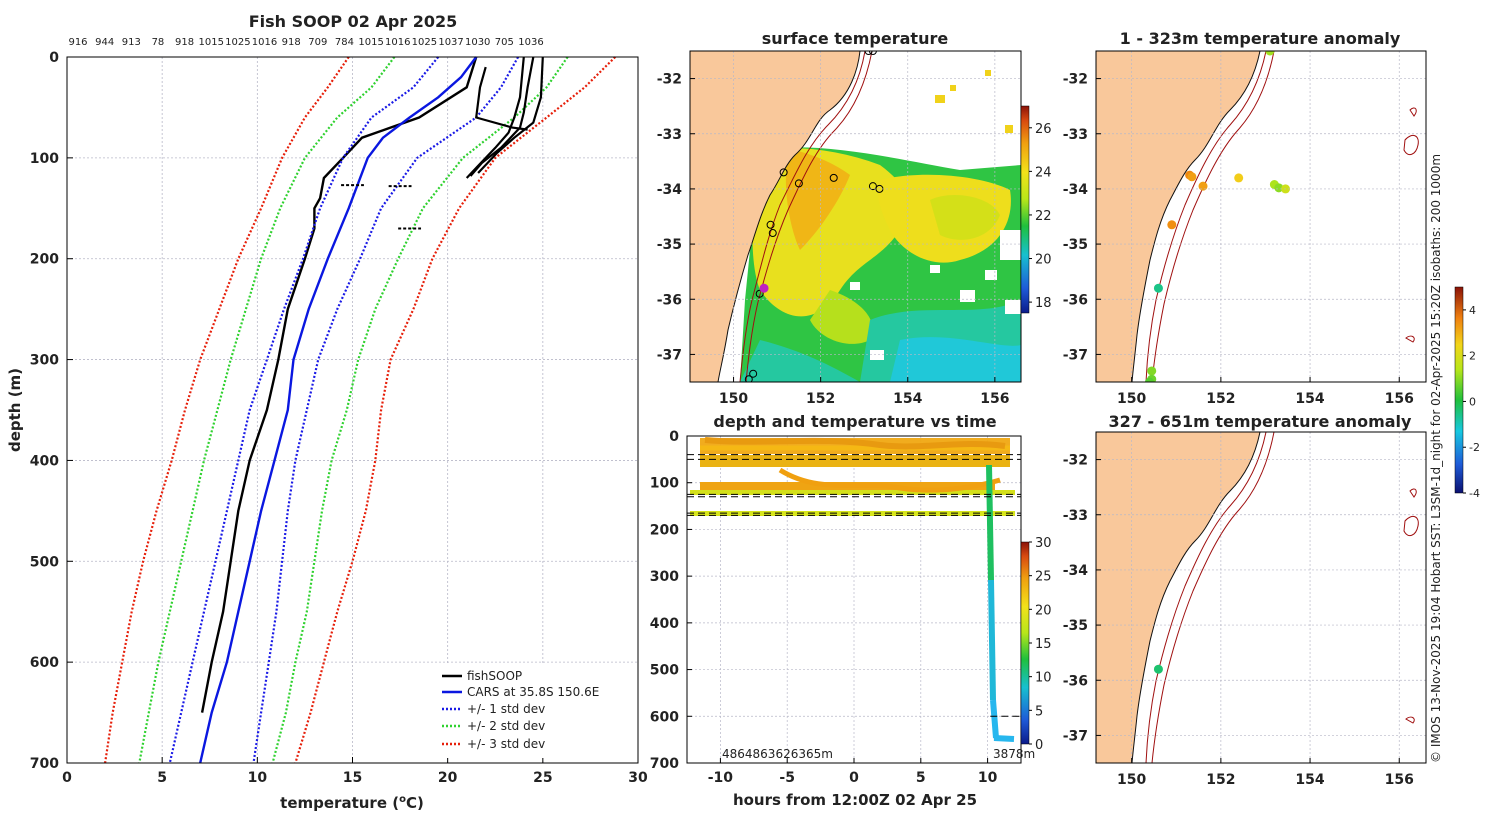  I want to click on anomaly-upper-seamounts, so click(1411, 225).